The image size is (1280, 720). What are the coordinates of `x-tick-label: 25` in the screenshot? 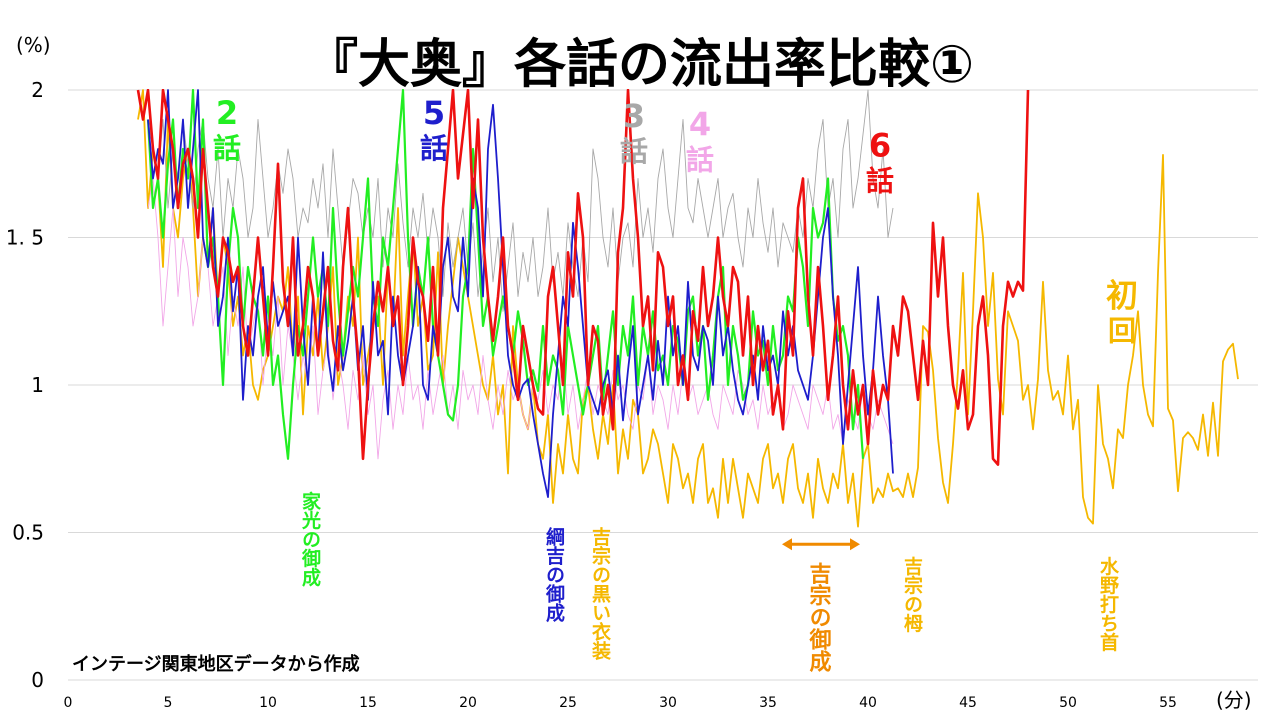 It's located at (568, 703).